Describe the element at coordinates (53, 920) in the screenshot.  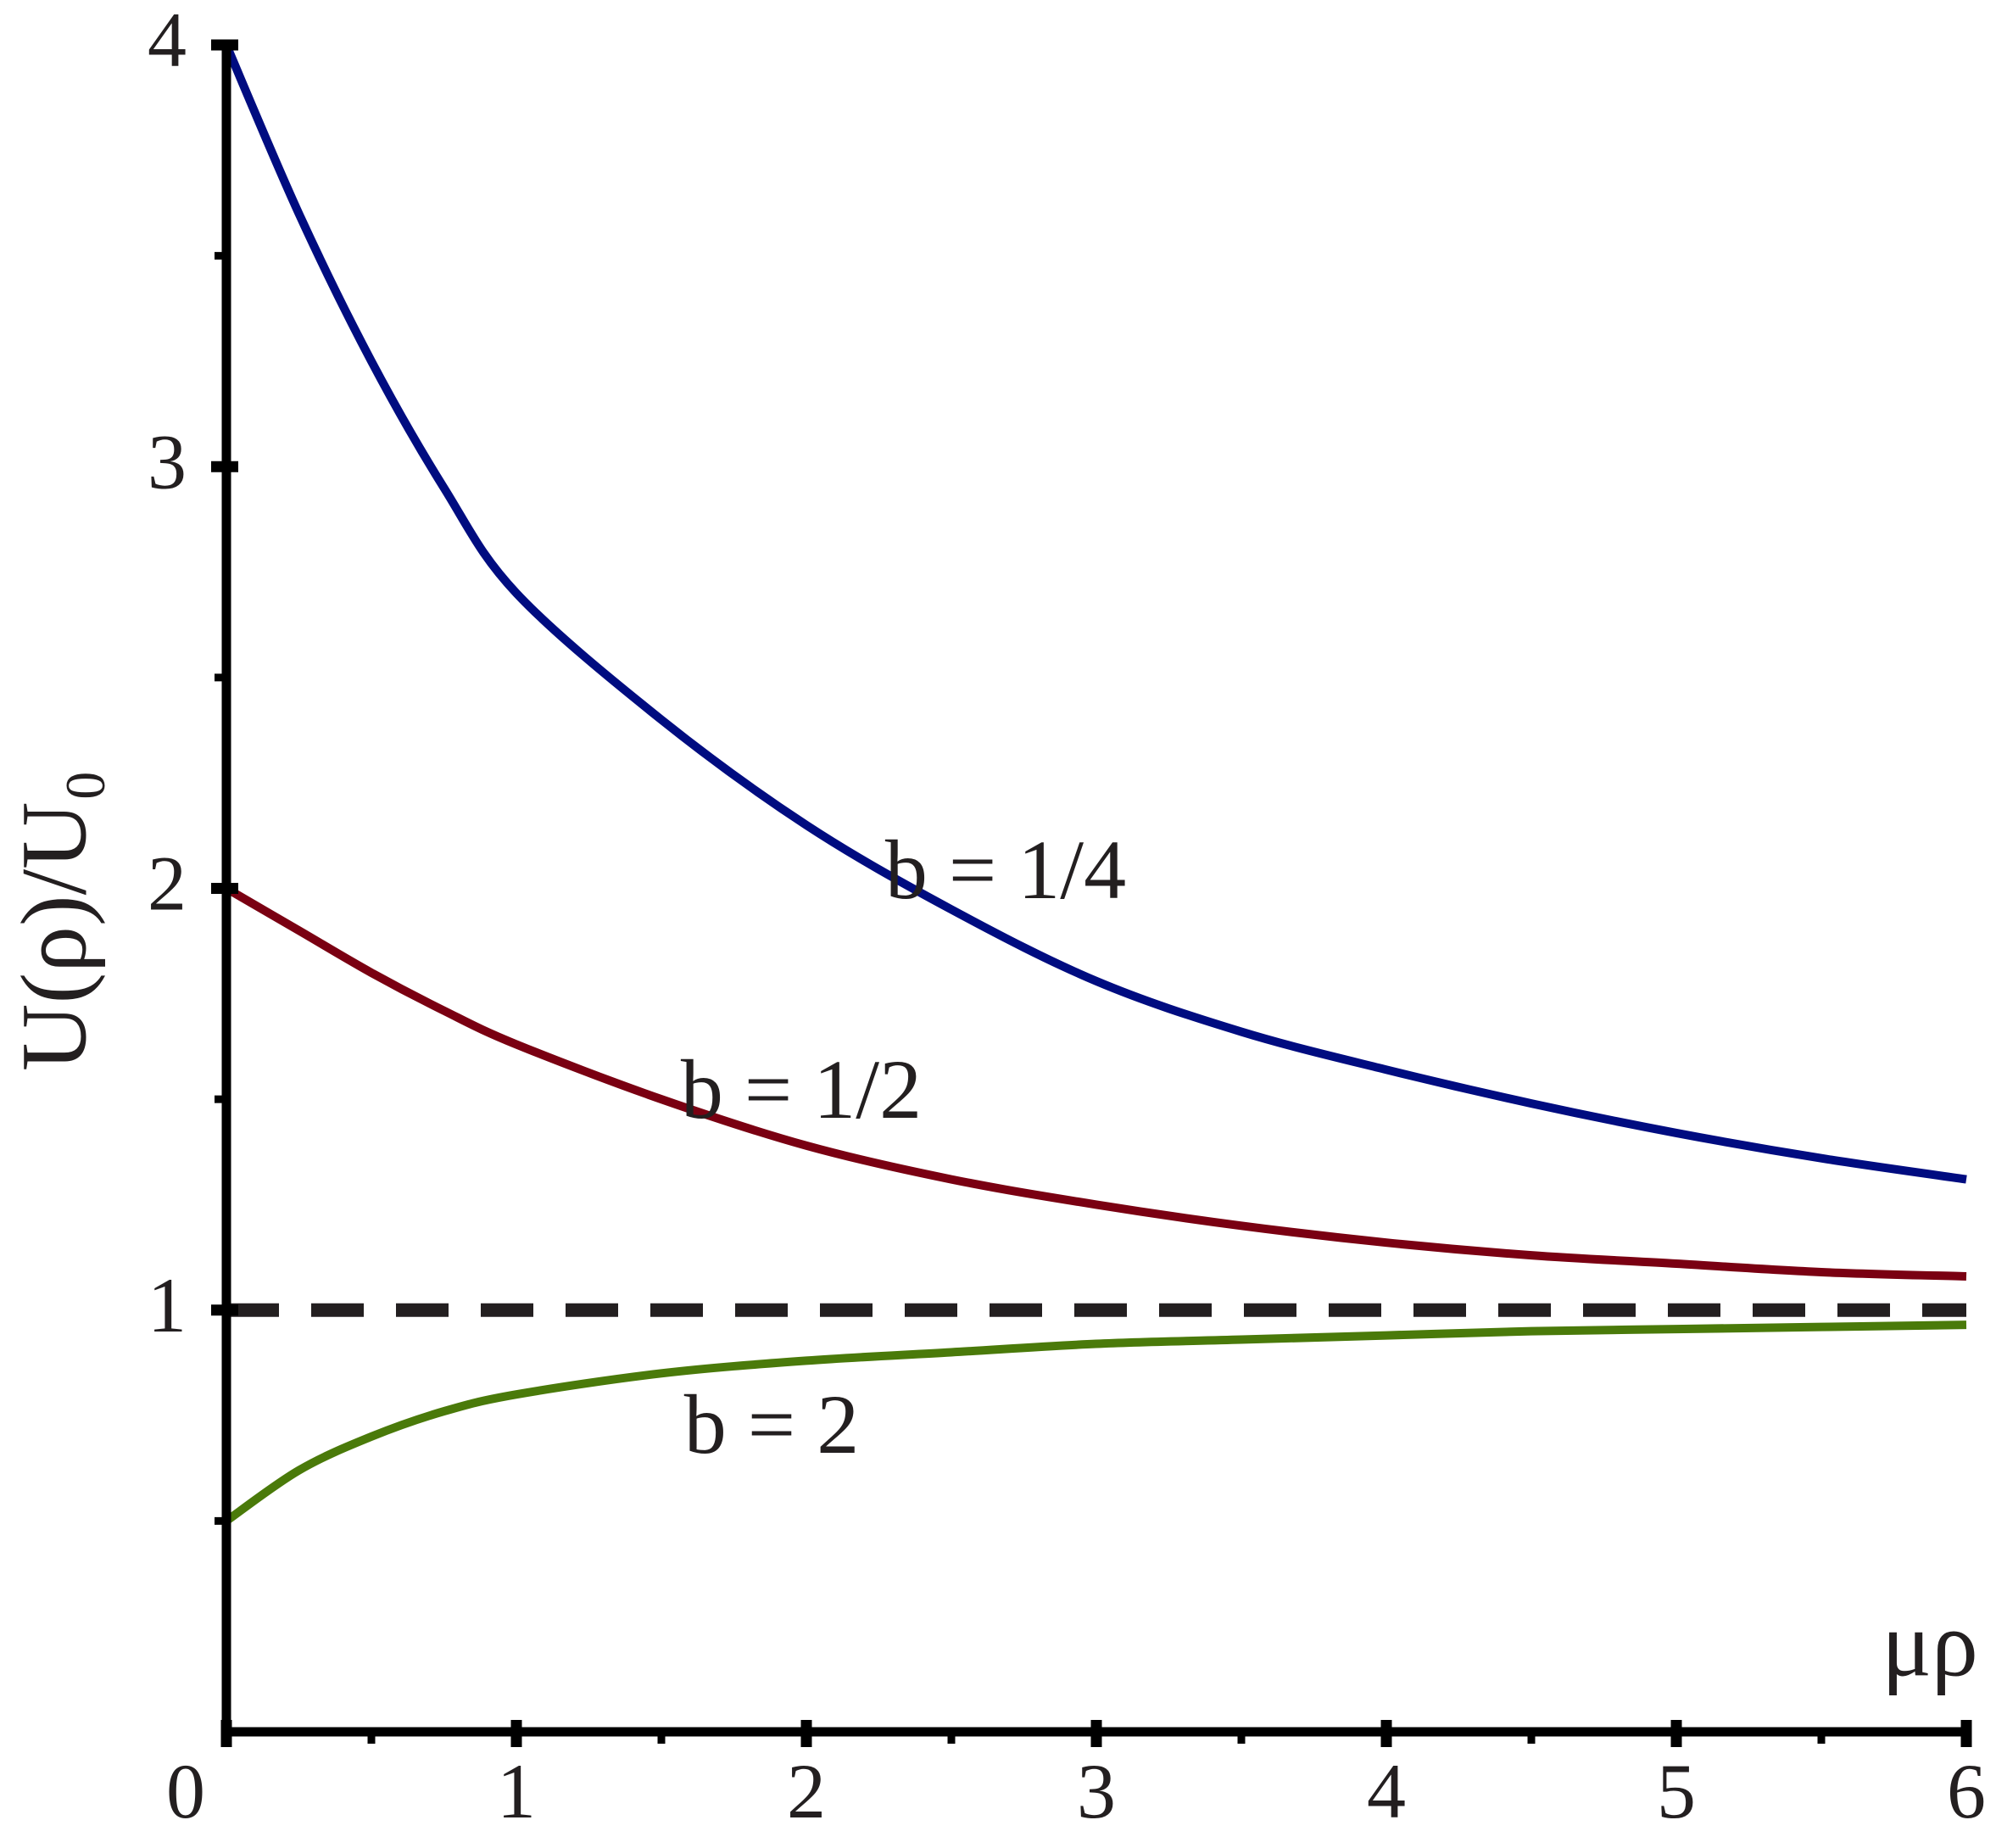
I see `y-axis-label: U(ρ)/U₀` at that location.